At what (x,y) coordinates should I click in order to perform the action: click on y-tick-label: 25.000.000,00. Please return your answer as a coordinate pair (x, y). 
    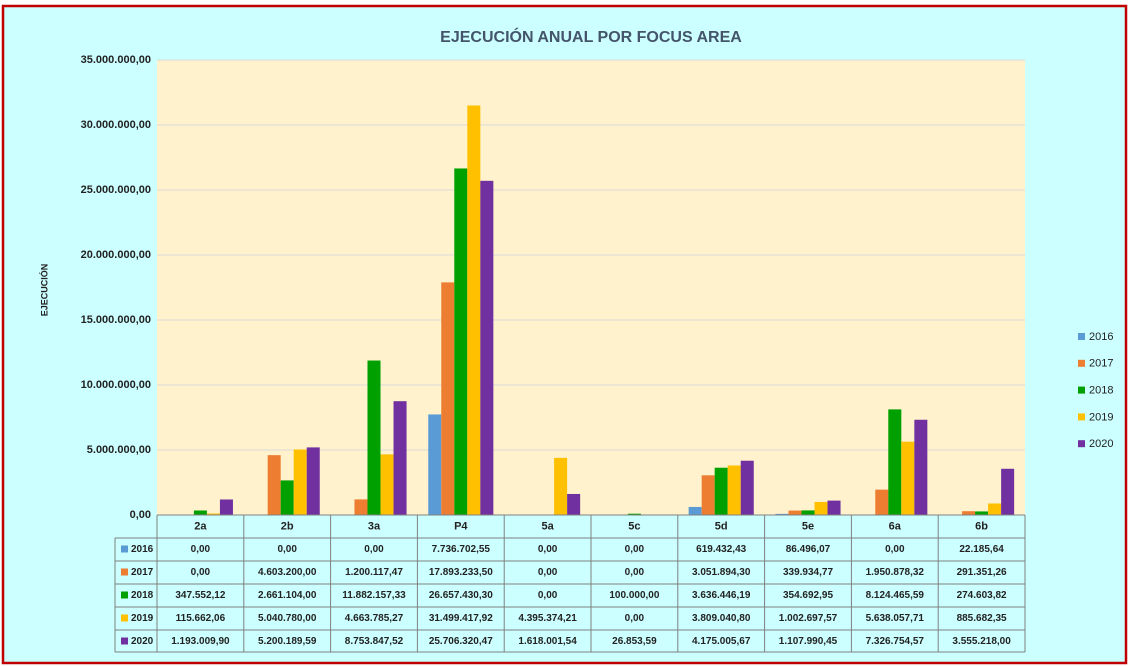
    Looking at the image, I should click on (116, 190).